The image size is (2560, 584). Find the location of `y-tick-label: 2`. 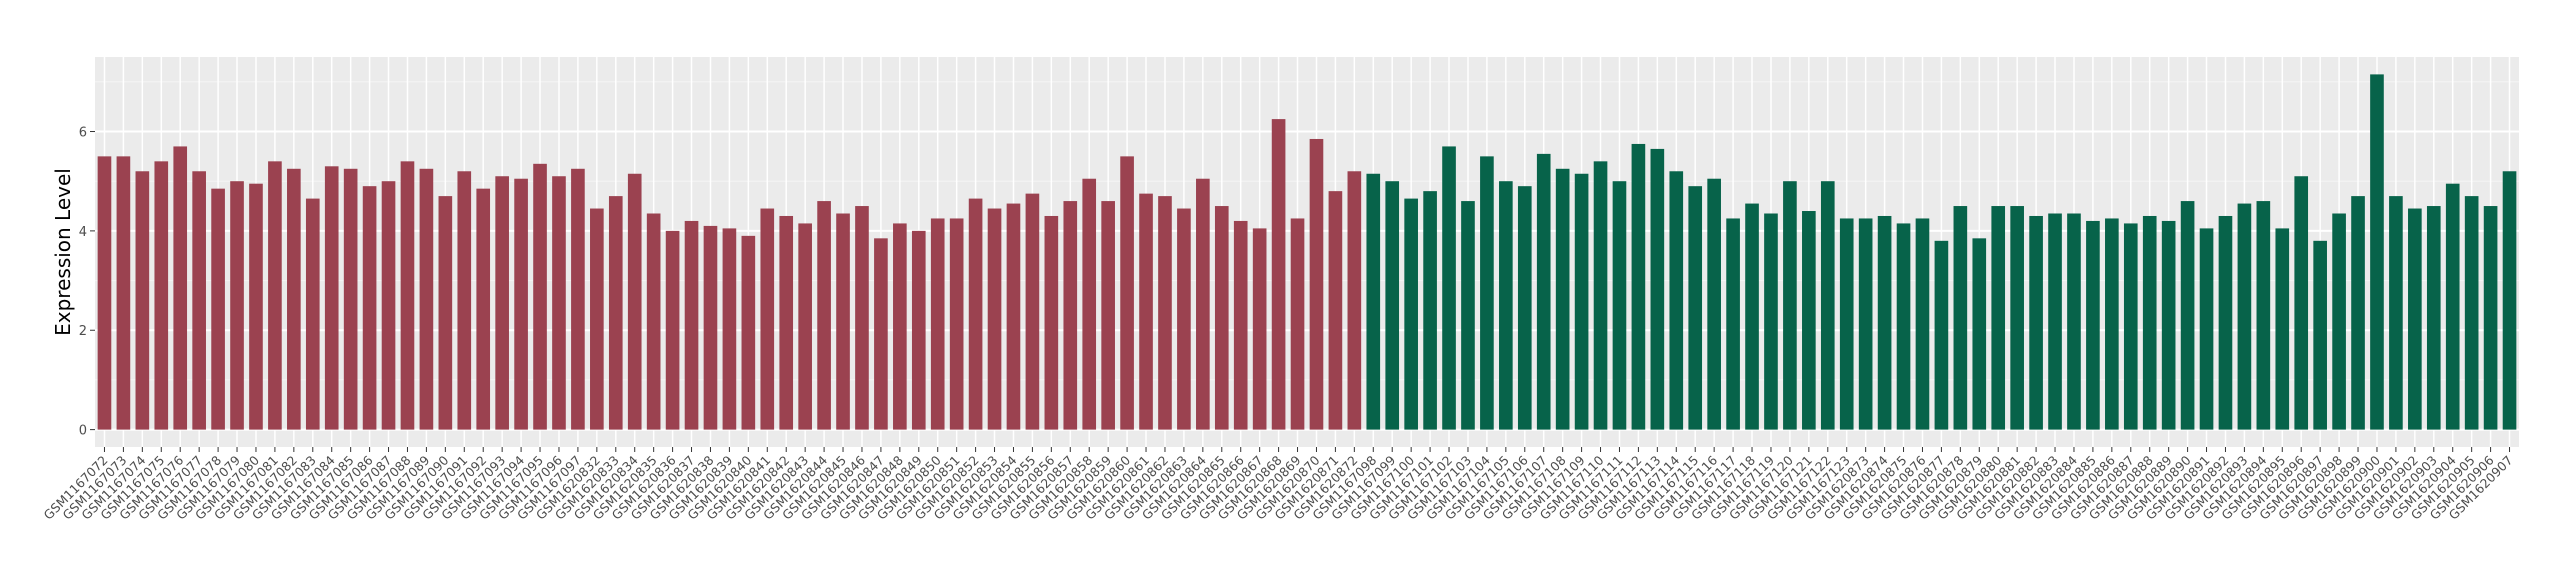

y-tick-label: 2 is located at coordinates (83, 331).